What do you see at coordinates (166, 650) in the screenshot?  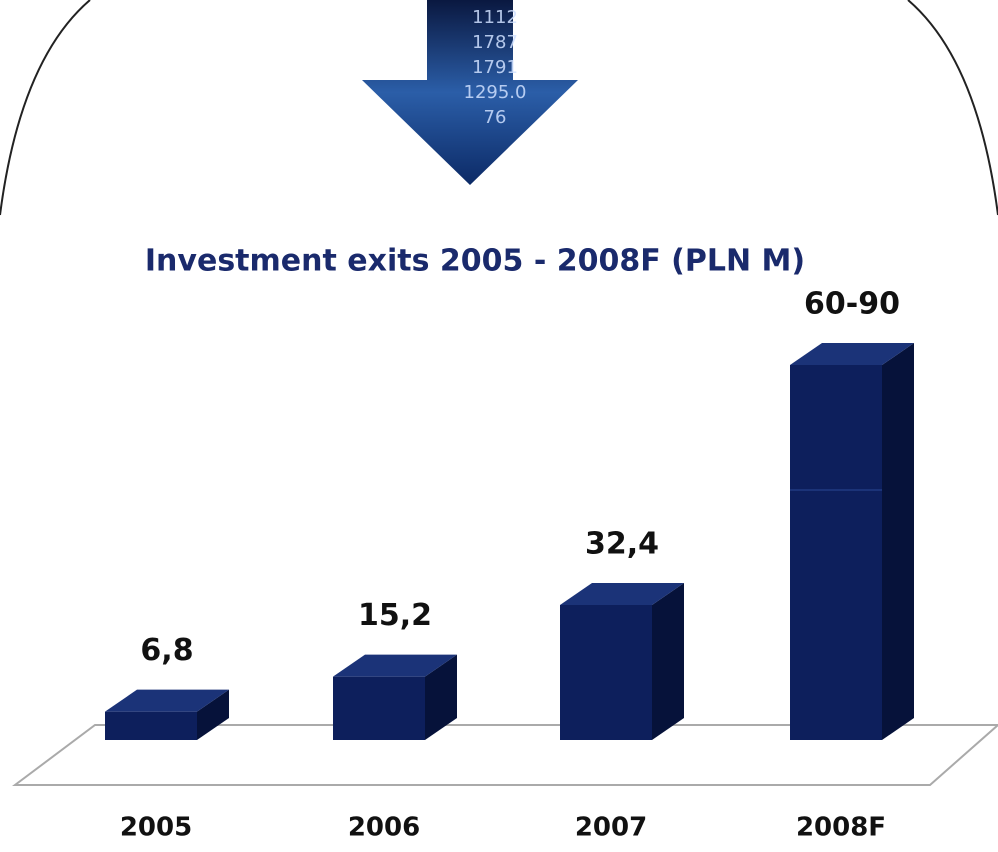 I see `value-label: 6,8` at bounding box center [166, 650].